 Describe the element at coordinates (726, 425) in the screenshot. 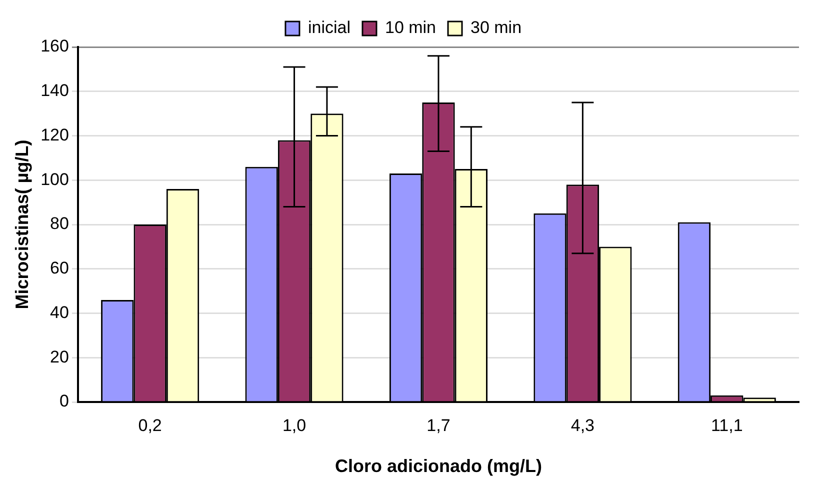

I see `x-tick-label: 11,1` at that location.